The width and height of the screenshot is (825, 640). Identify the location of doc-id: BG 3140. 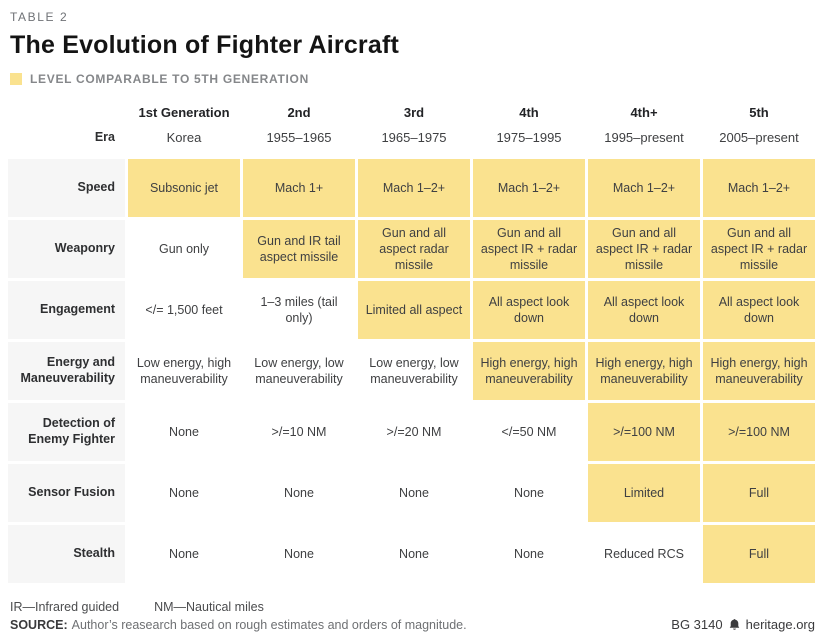
(697, 624).